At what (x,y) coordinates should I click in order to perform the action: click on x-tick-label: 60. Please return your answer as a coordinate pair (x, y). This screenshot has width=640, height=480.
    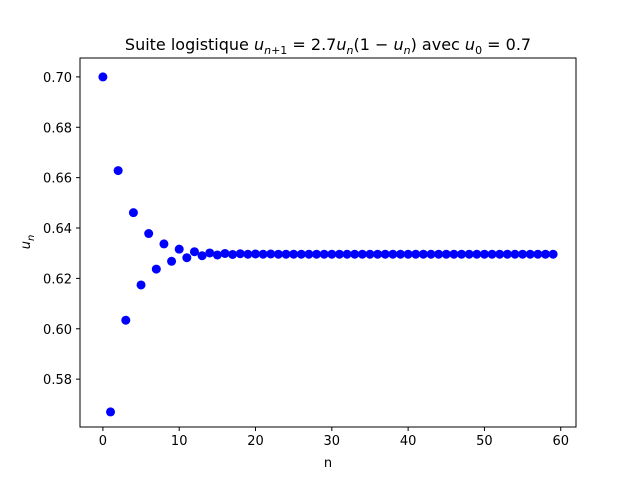
    Looking at the image, I should click on (560, 441).